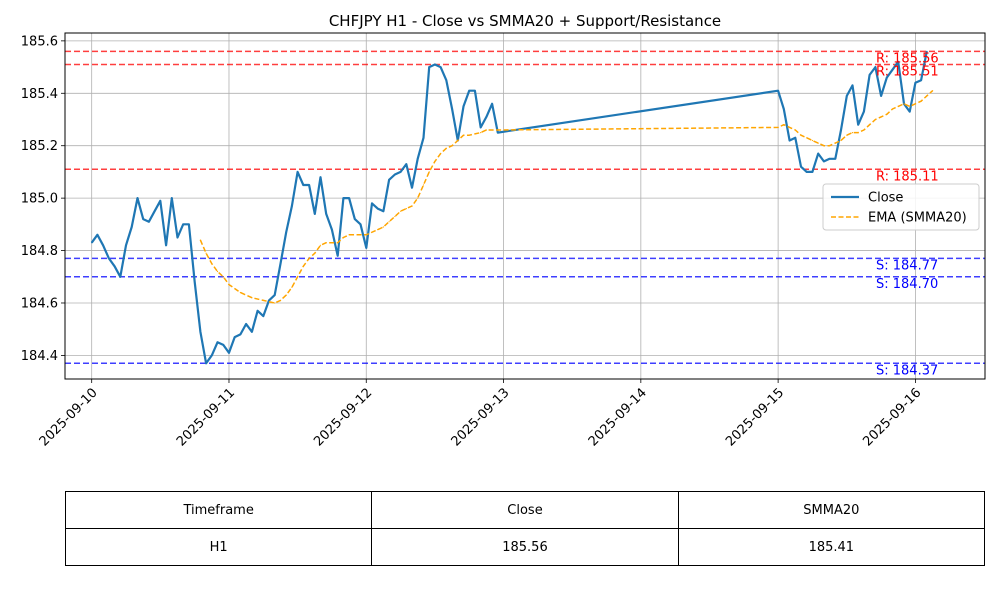  Describe the element at coordinates (69, 417) in the screenshot. I see `x-tick-label: 2025-09-10` at that location.